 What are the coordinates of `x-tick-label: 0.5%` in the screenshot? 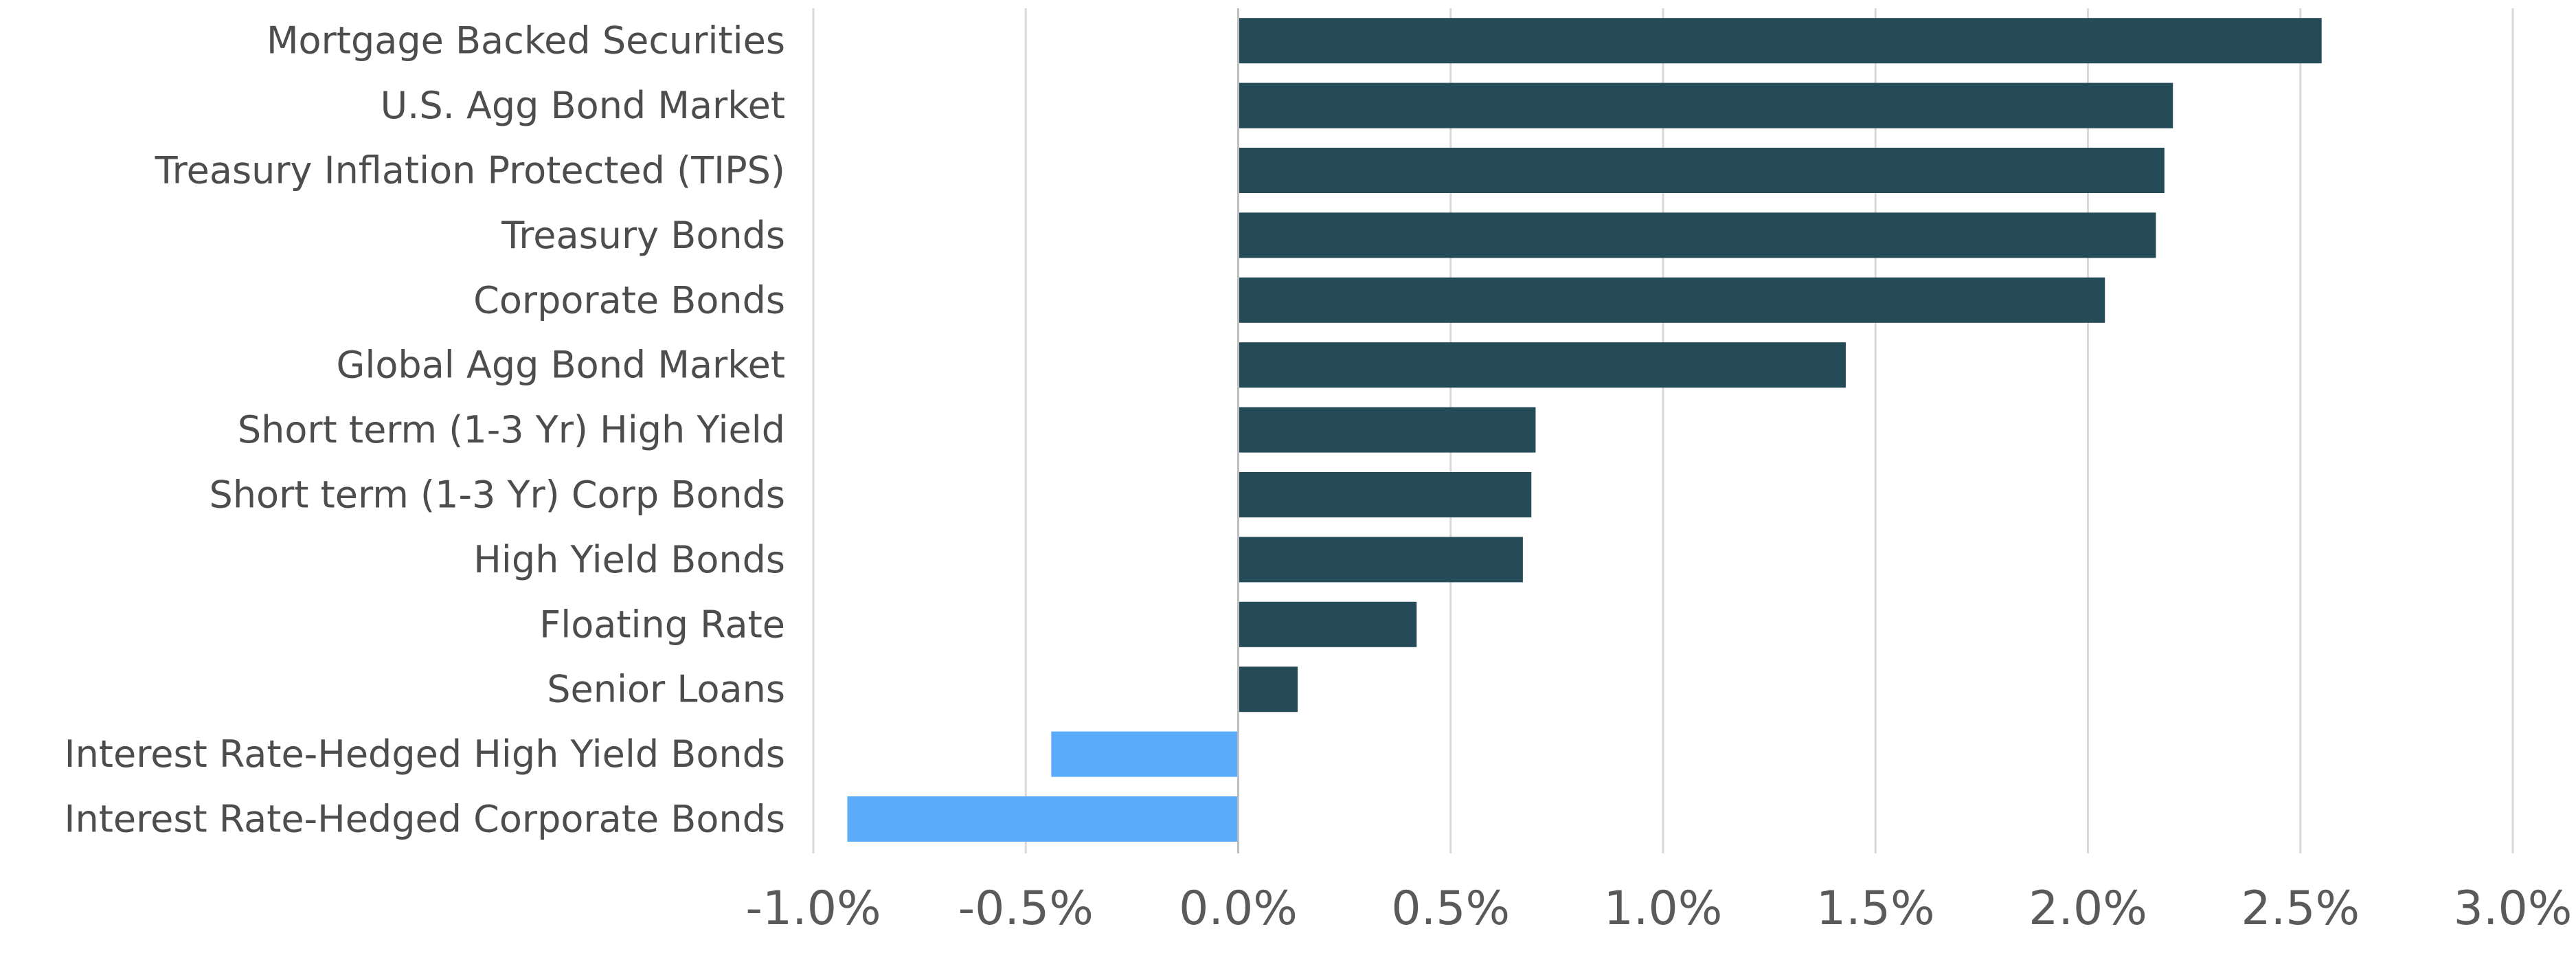 It's located at (1450, 909).